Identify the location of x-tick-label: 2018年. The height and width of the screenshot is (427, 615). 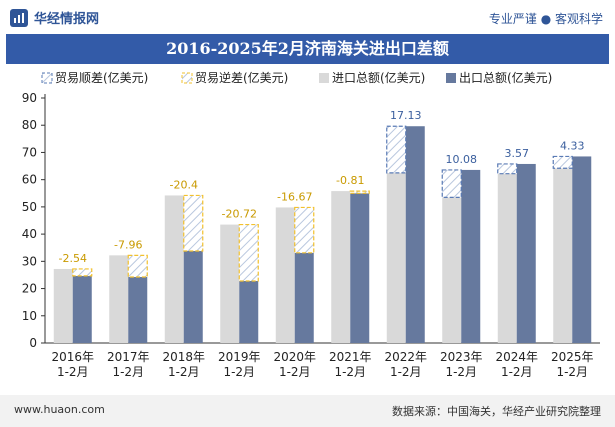
(183, 357).